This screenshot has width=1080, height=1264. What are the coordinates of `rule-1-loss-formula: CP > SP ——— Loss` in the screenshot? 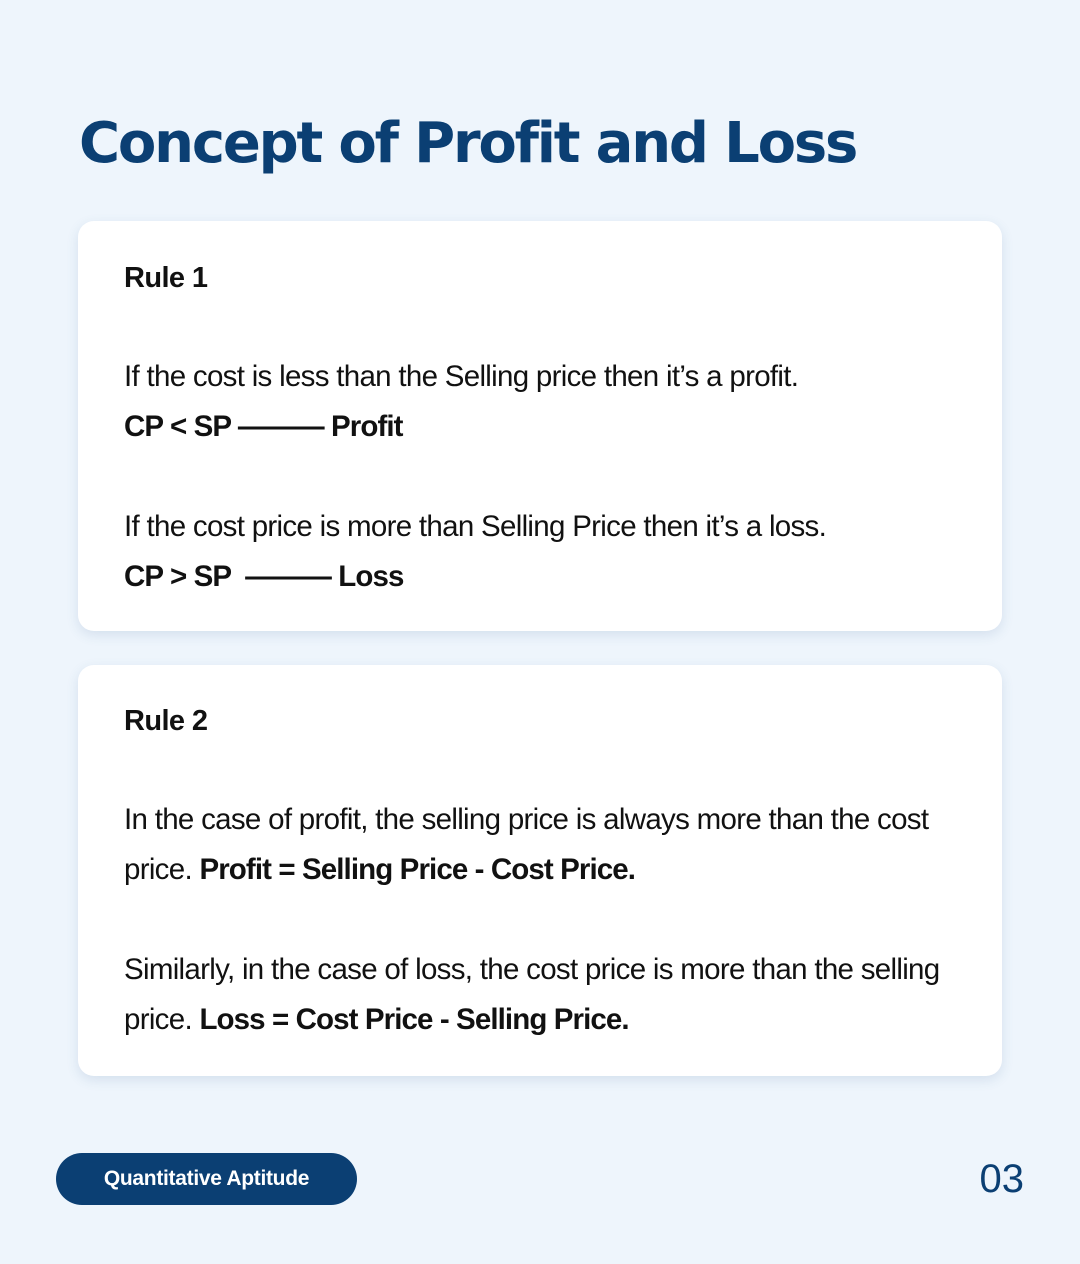 It's located at (264, 576).